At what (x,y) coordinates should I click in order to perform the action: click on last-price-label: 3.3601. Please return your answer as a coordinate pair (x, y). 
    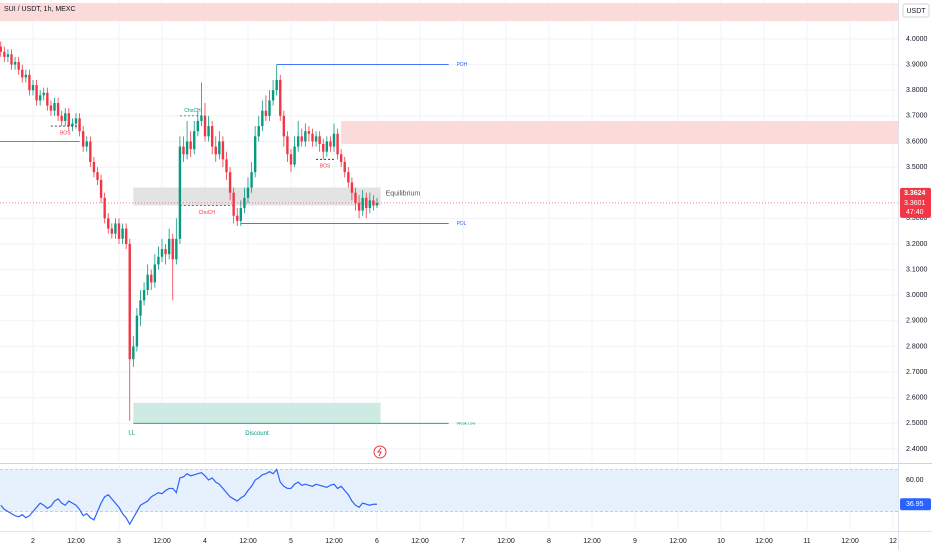
    Looking at the image, I should click on (915, 203).